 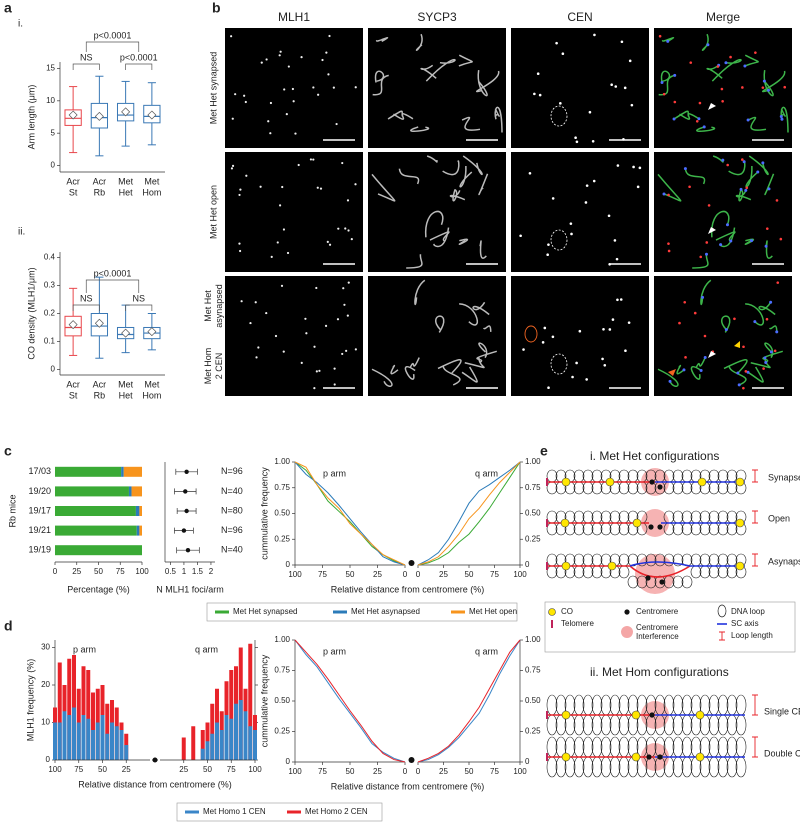 What do you see at coordinates (232, 510) in the screenshot?
I see `annotation: N=80` at bounding box center [232, 510].